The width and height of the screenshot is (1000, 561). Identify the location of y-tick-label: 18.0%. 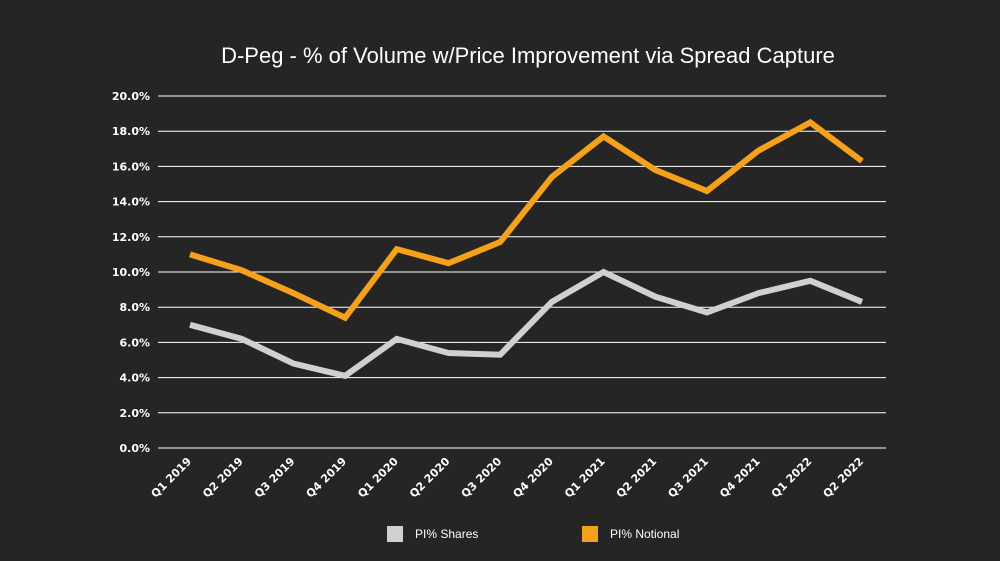
(131, 131).